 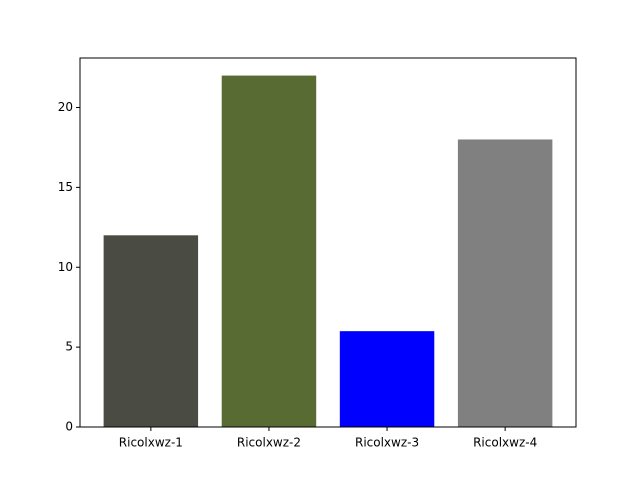 What do you see at coordinates (65, 267) in the screenshot?
I see `y-tick-label: 10` at bounding box center [65, 267].